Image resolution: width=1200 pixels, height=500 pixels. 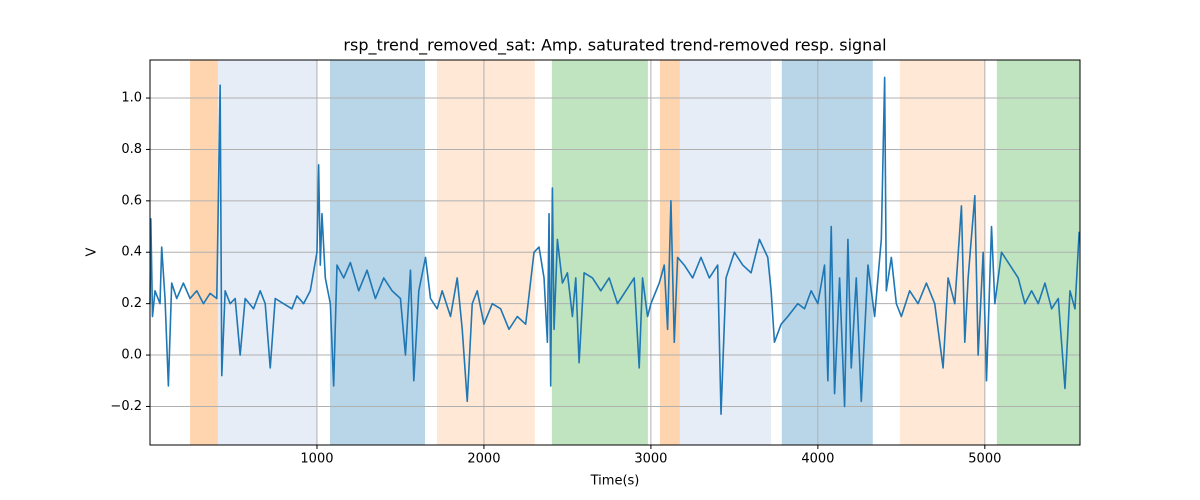 What do you see at coordinates (131, 200) in the screenshot?
I see `y-tick-label: 0.6` at bounding box center [131, 200].